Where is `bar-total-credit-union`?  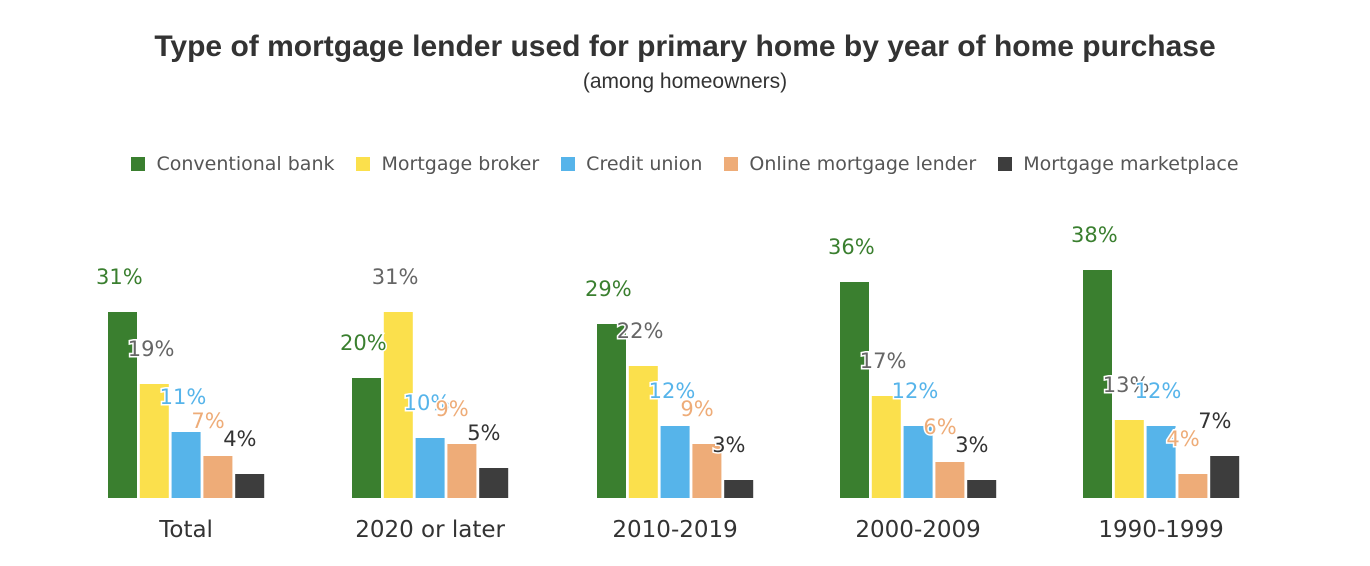 bar-total-credit-union is located at coordinates (186, 465).